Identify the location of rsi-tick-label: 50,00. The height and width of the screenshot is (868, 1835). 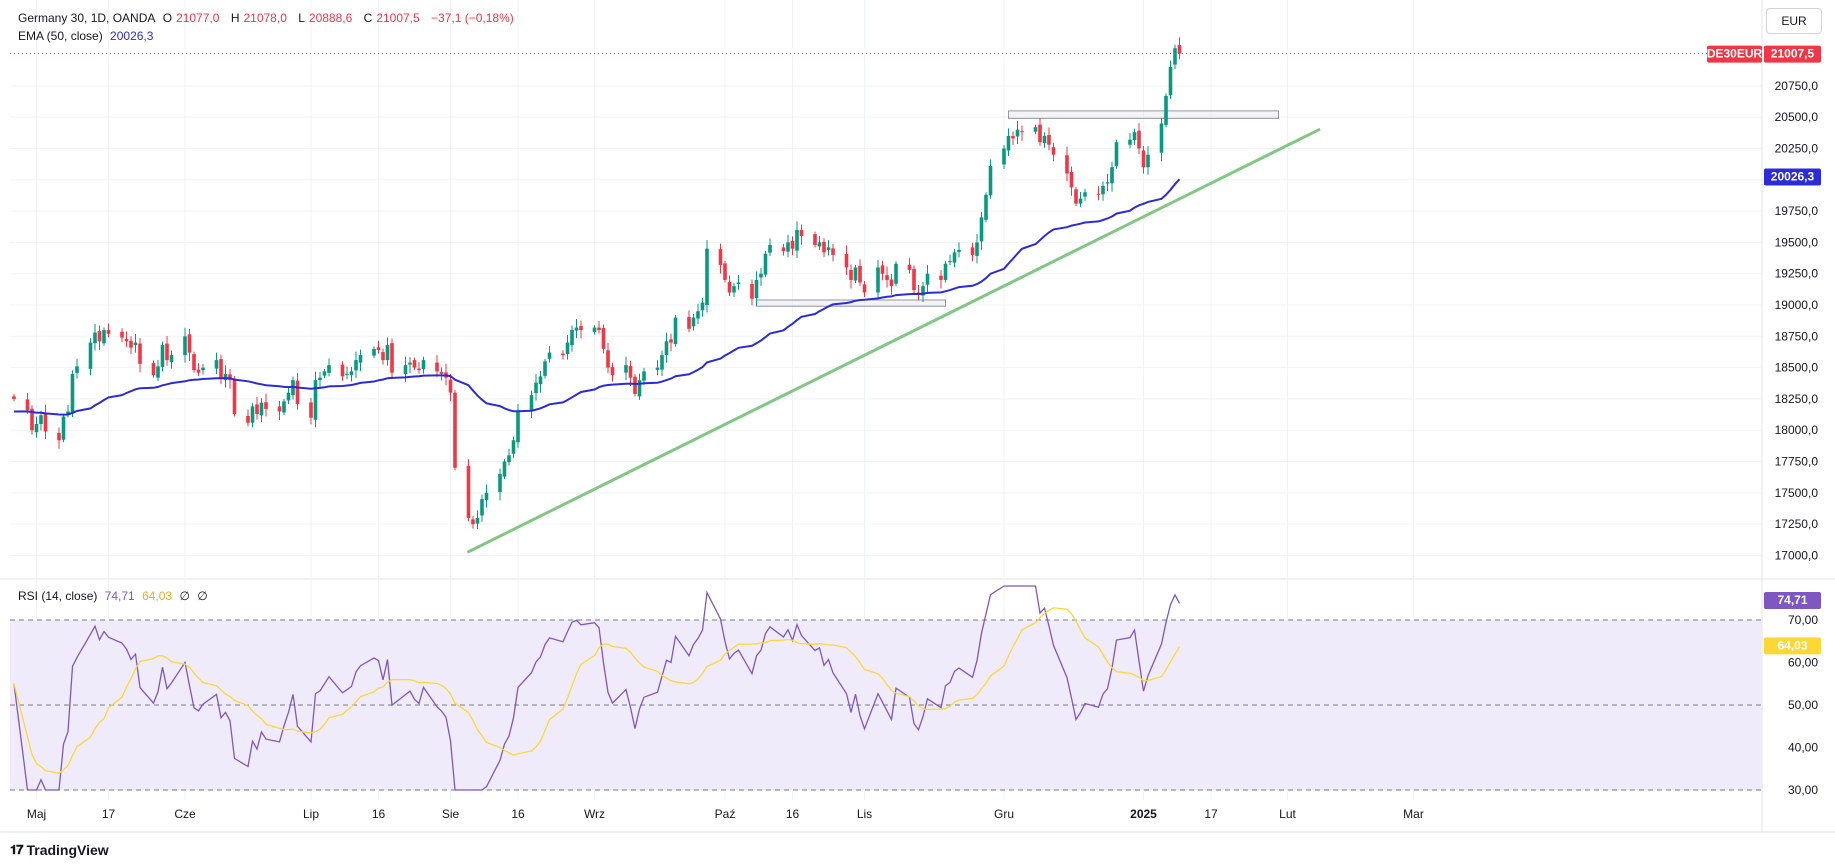
(1803, 705).